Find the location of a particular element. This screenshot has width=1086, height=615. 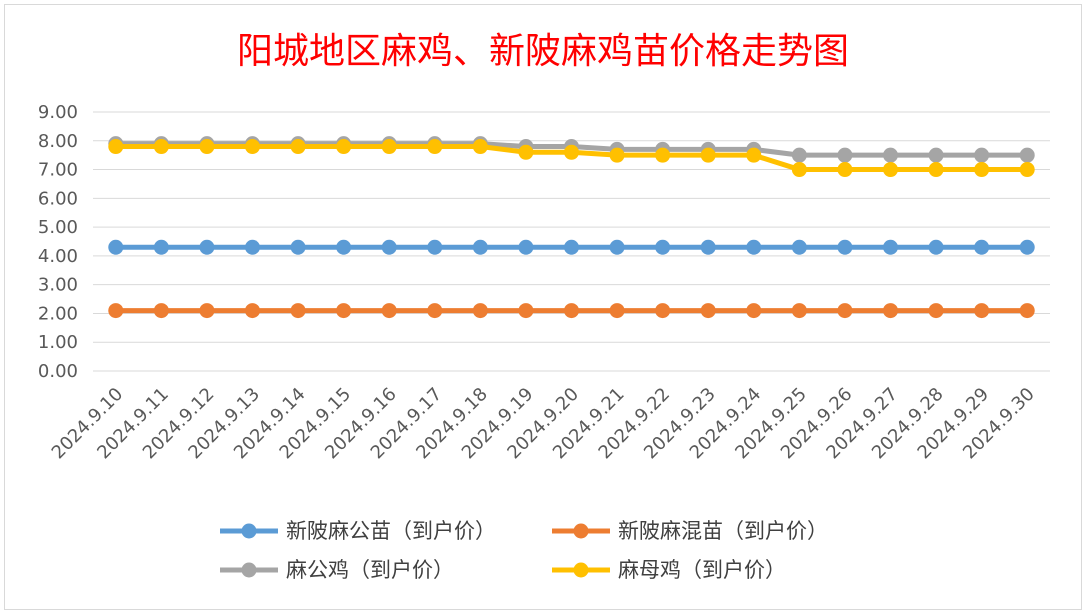

y-tick-label: 6.00 is located at coordinates (58, 198).